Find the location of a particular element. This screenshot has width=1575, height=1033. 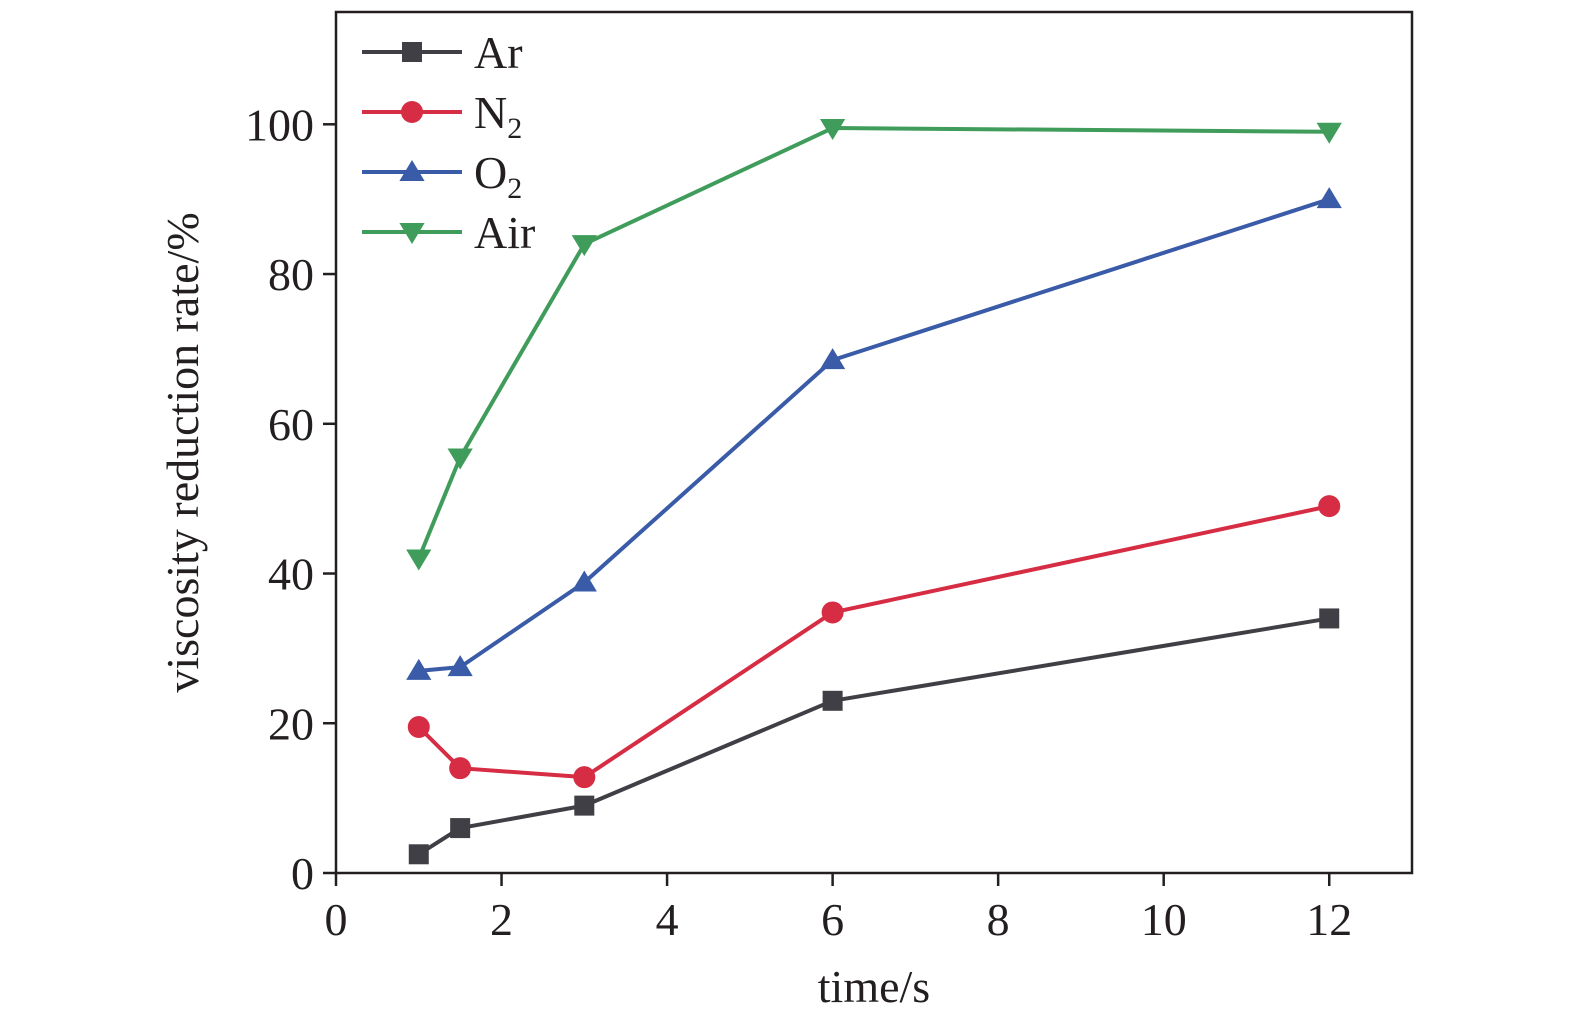

x-tick-label: 12 is located at coordinates (1329, 919).